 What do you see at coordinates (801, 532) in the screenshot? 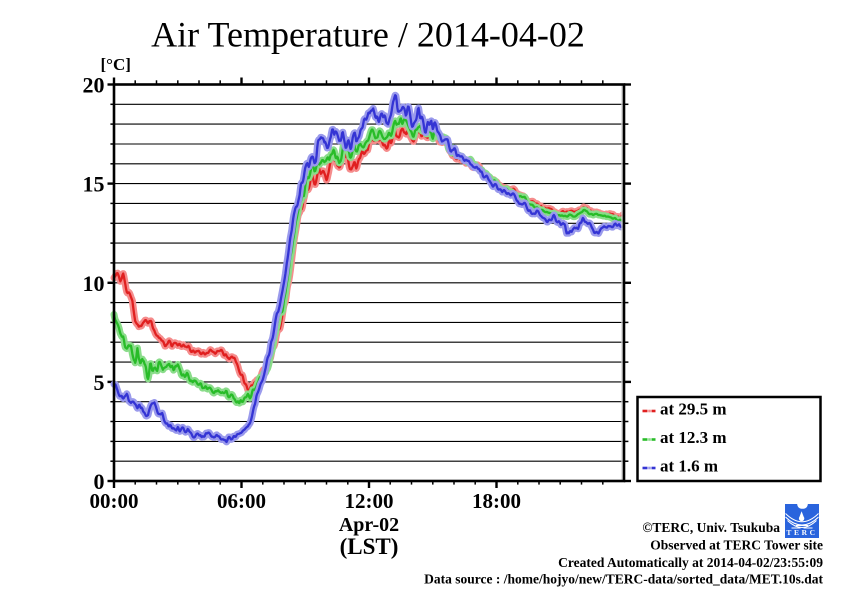
I see `svg-text: TERC` at bounding box center [801, 532].